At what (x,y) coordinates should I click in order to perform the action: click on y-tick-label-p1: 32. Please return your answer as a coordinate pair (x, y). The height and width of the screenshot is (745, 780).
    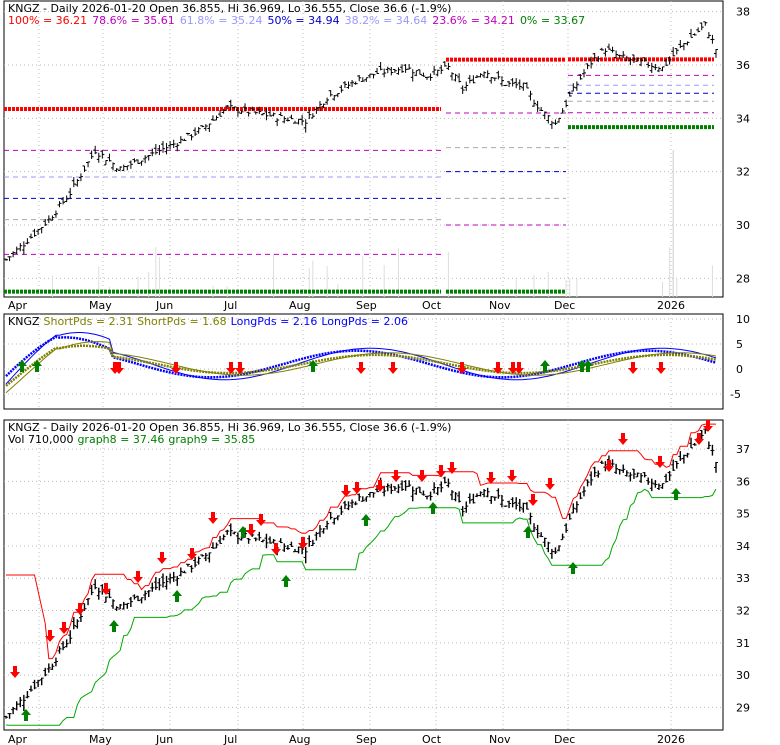
    Looking at the image, I should click on (743, 172).